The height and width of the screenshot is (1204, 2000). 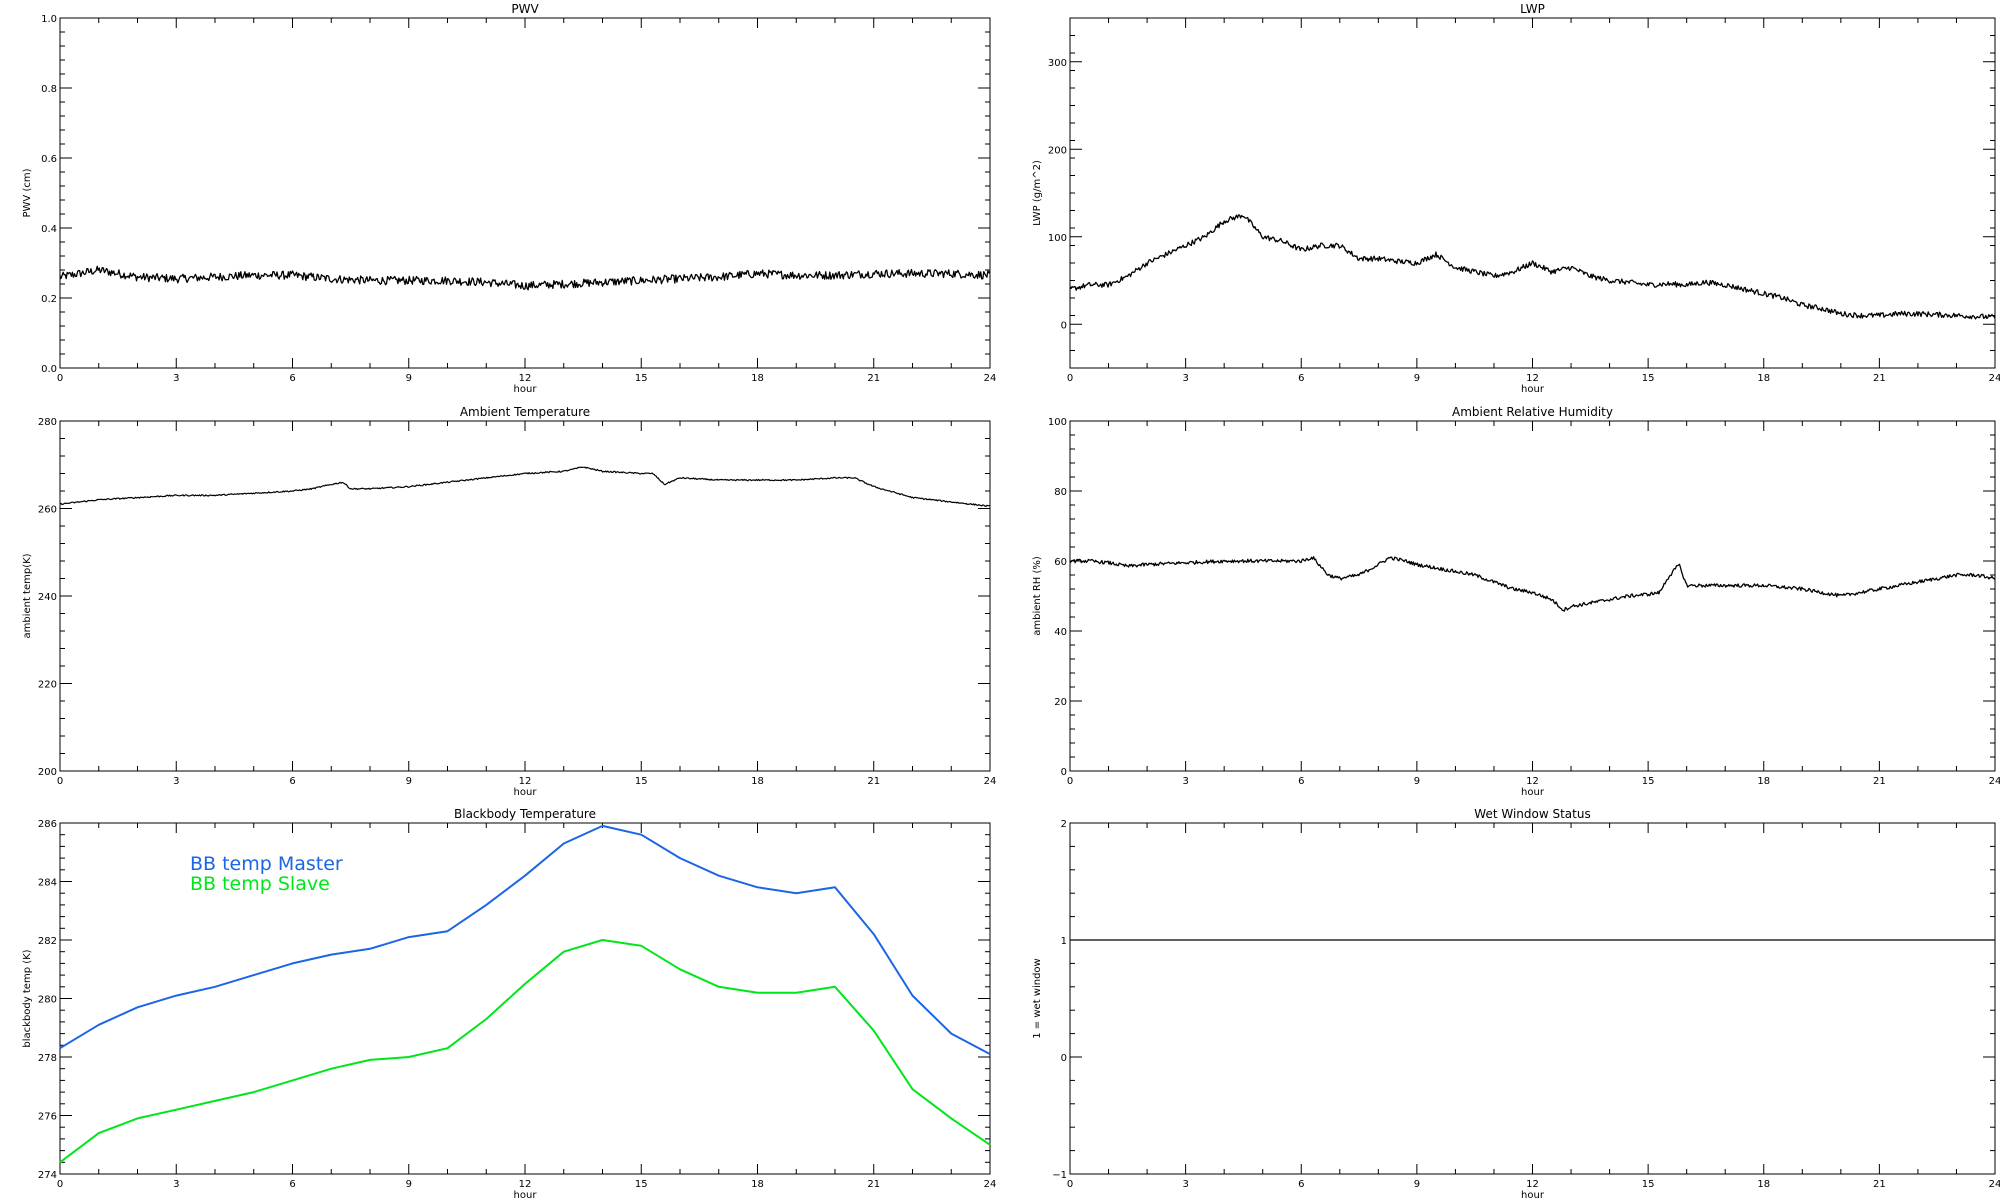 I want to click on y-axis-label: 1 = wet window, so click(x=1037, y=998).